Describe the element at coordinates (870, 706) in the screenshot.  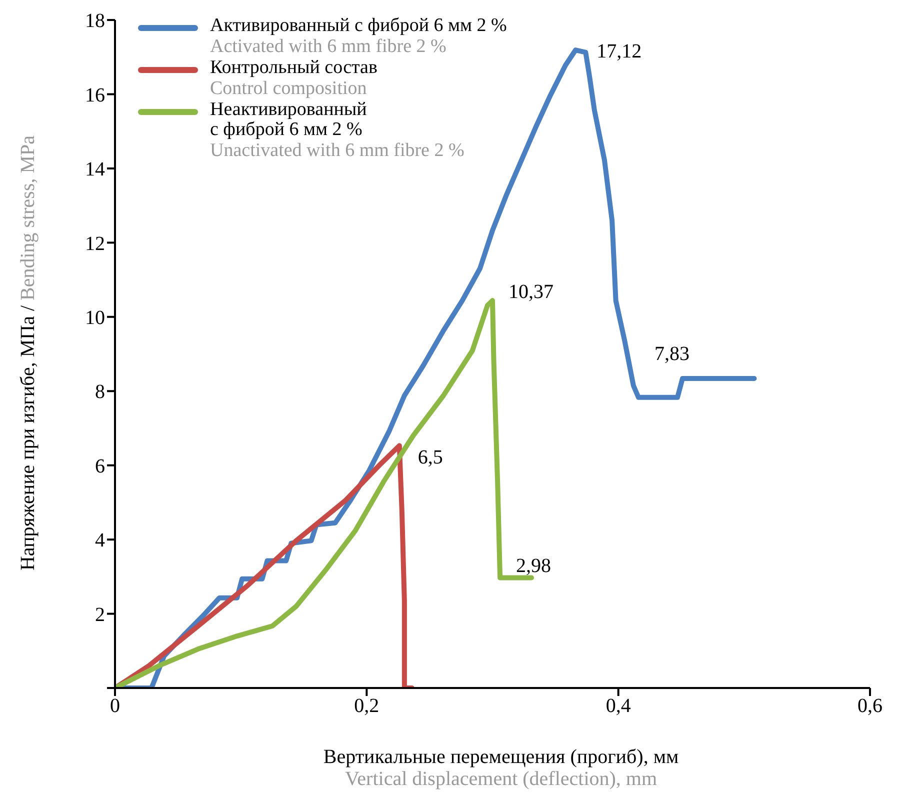
I see `x-tick-label: 0,6` at that location.